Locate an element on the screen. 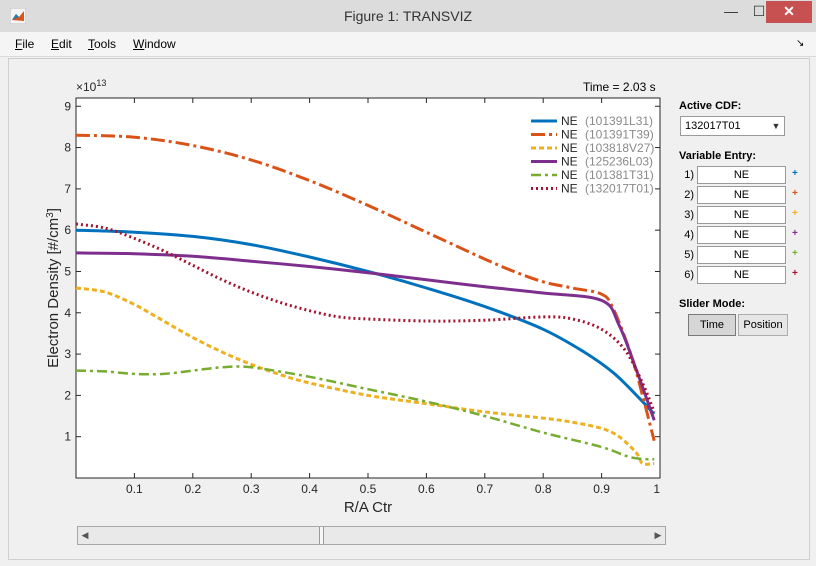 The width and height of the screenshot is (816, 566). menu-edit: Edit is located at coordinates (61, 44).